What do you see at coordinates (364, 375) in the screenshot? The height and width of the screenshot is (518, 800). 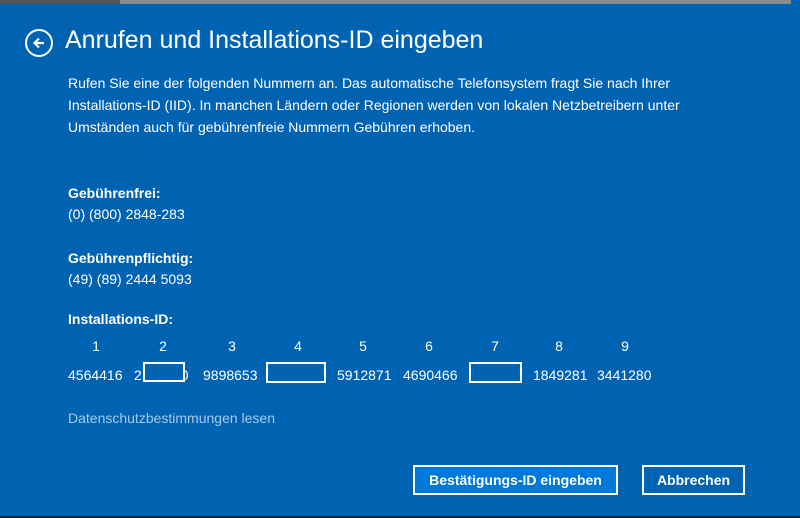 I see `iid-group-value: 5912871` at bounding box center [364, 375].